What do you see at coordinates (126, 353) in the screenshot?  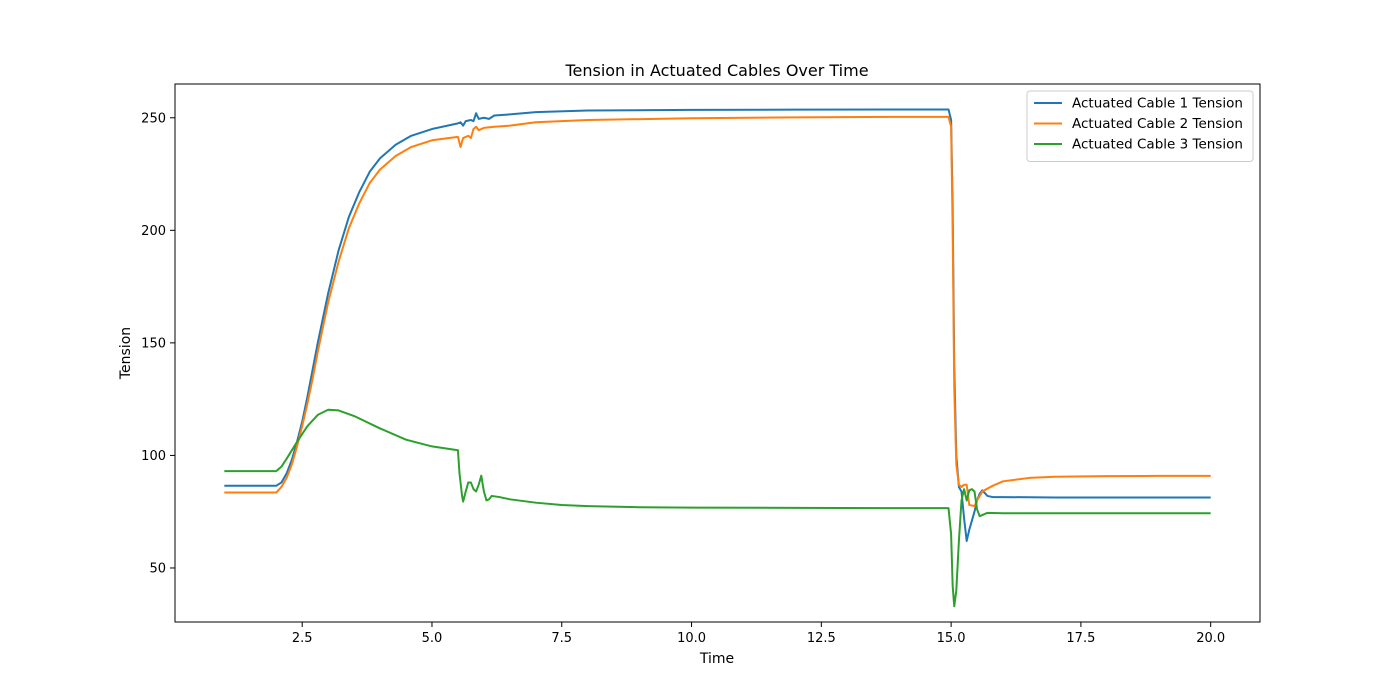 I see `y-axis-label: Tension` at bounding box center [126, 353].